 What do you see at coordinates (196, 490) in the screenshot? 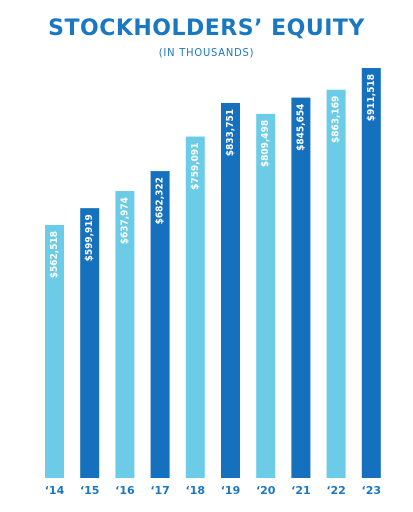
I see `x-tick-label-5: ‘18` at bounding box center [196, 490].